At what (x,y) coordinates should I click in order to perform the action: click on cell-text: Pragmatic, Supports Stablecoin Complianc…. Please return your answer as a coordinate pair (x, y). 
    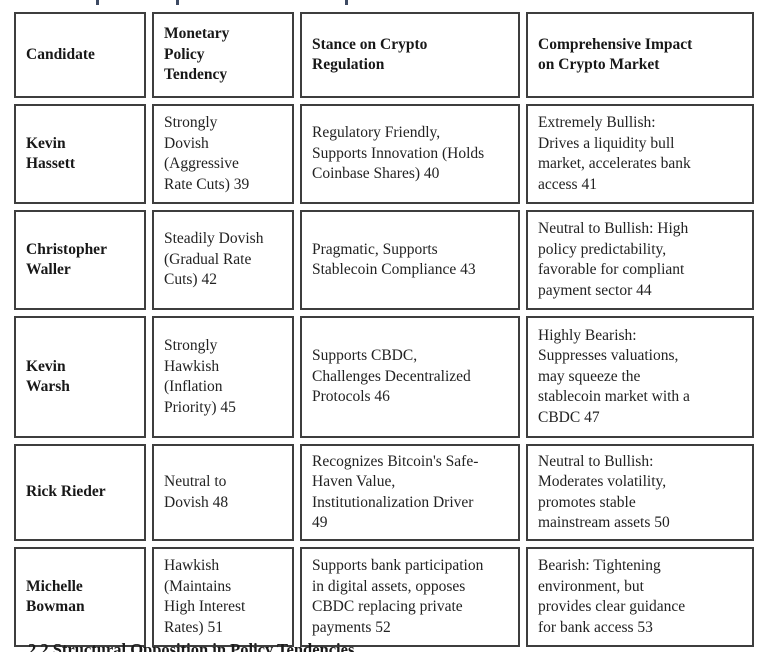
    Looking at the image, I should click on (394, 259).